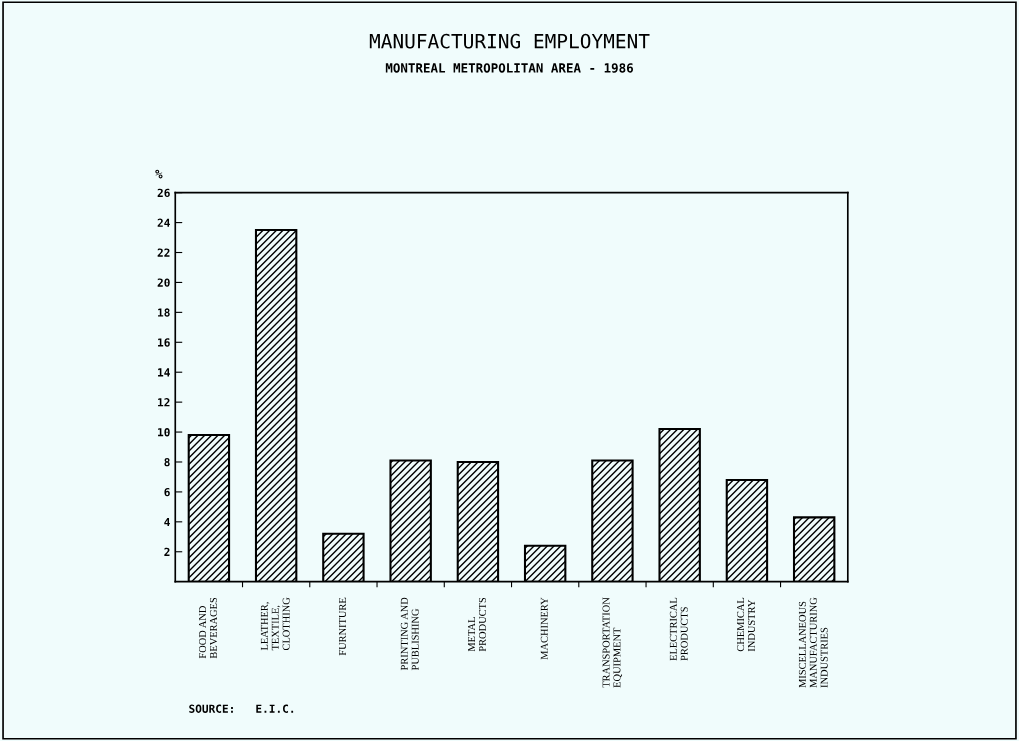 This screenshot has width=1019, height=741. Describe the element at coordinates (544, 628) in the screenshot. I see `x-tick-label: MACHINERY` at that location.